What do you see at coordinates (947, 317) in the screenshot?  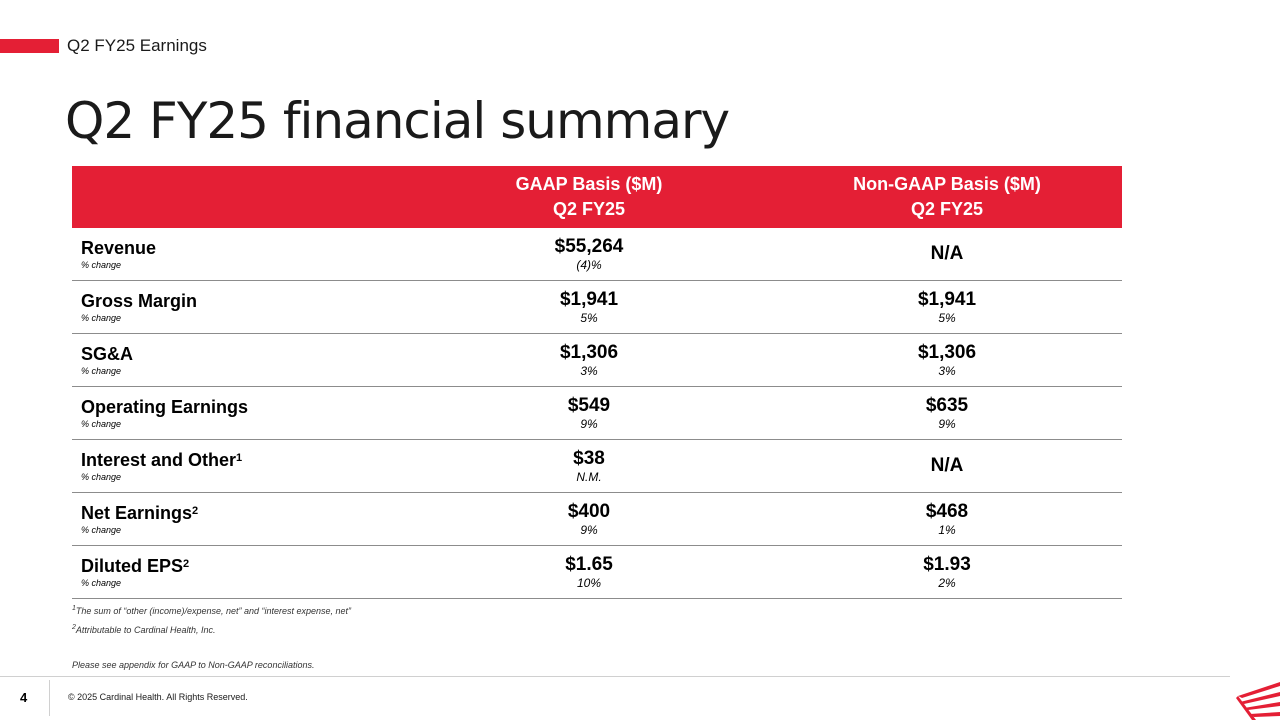 I see `nongaap-change: 5%` at bounding box center [947, 317].